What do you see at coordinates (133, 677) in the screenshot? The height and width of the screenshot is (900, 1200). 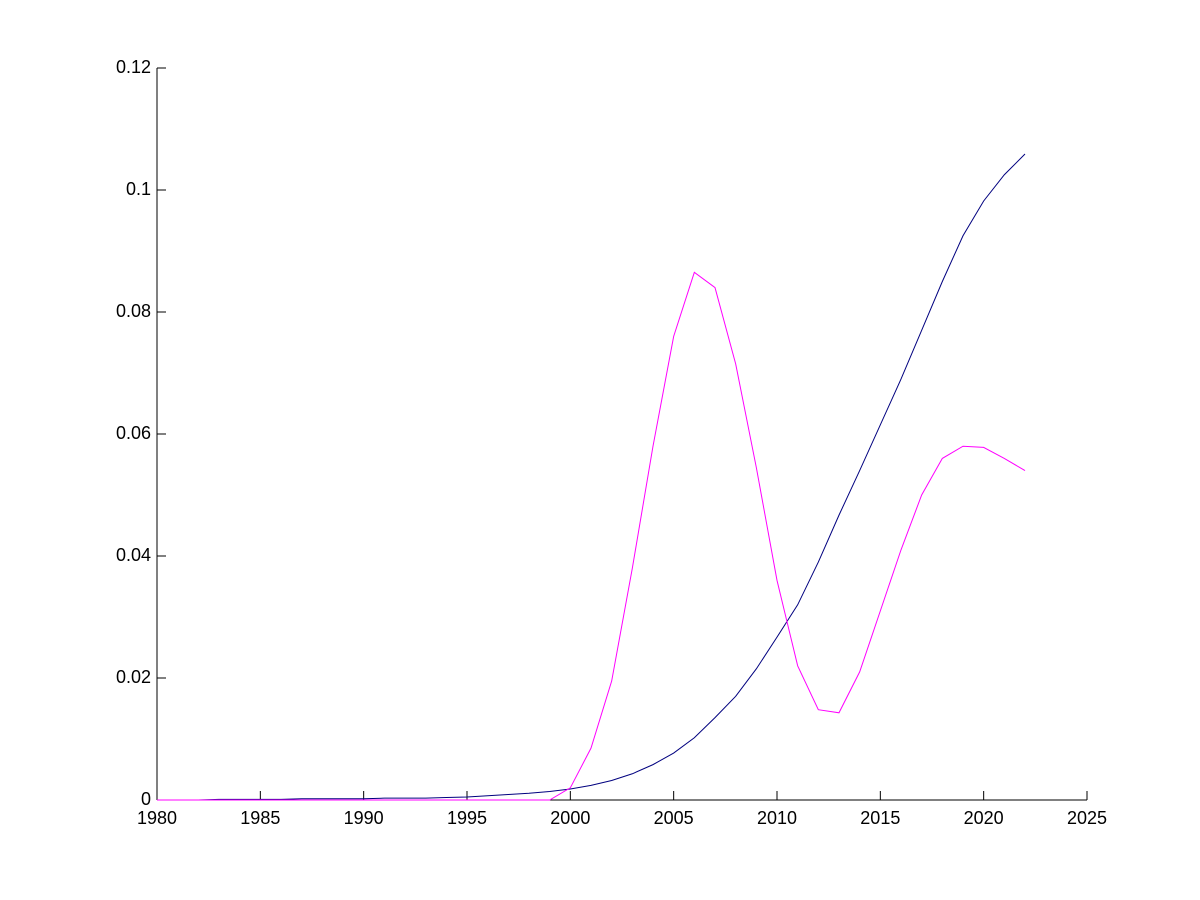 I see `y-tick-label: 0.02` at bounding box center [133, 677].